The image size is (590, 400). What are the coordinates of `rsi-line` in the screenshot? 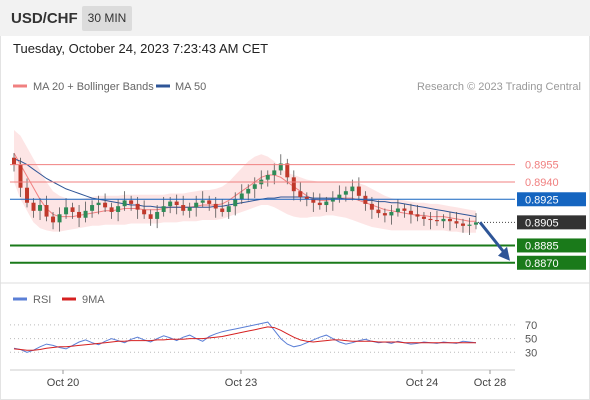 It's located at (245, 337).